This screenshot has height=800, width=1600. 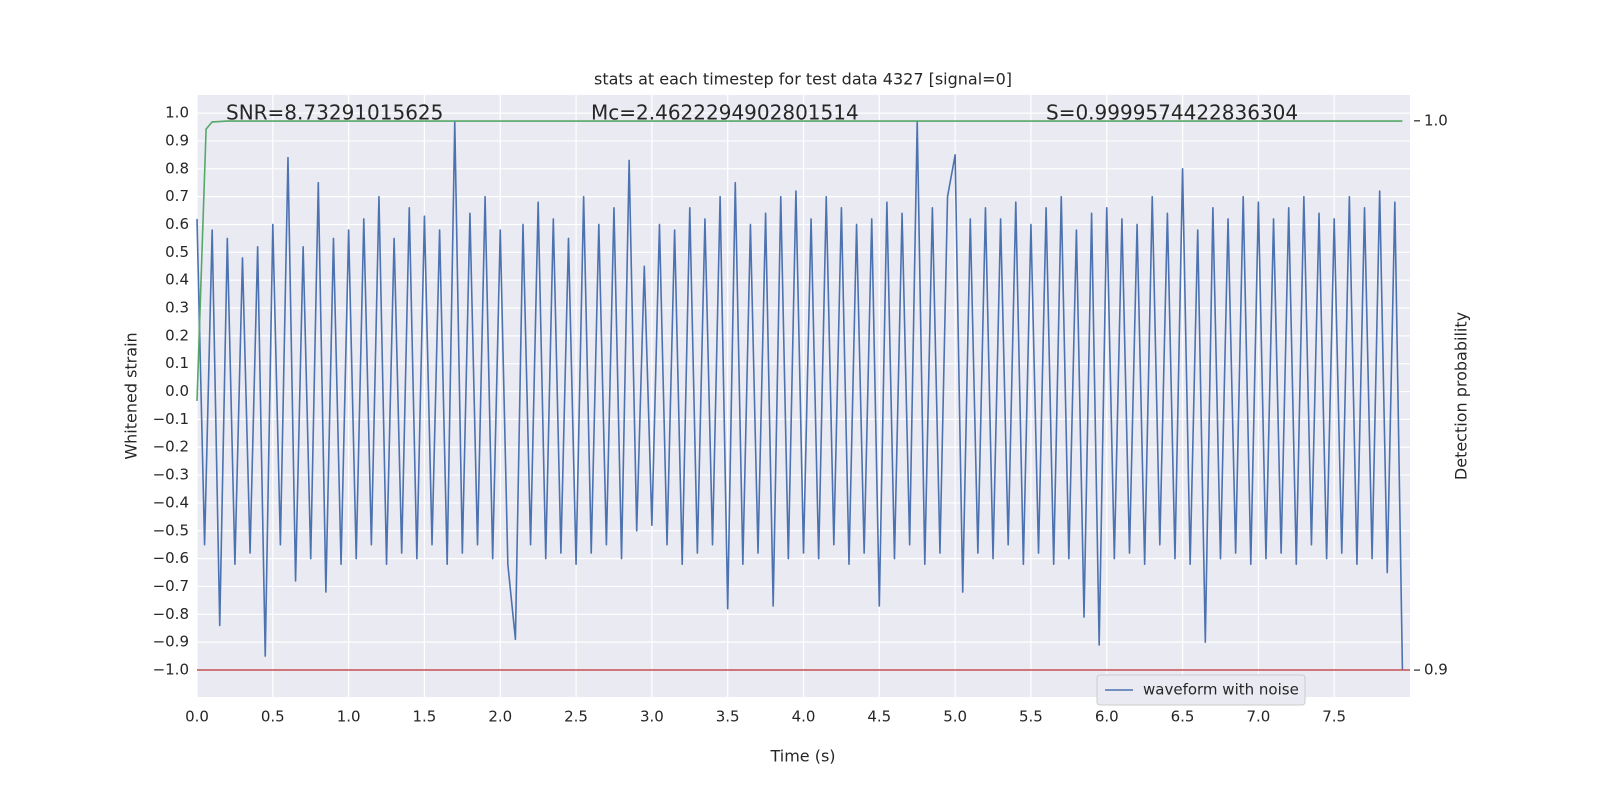 I want to click on y-tick-label: −0.8, so click(x=171, y=614).